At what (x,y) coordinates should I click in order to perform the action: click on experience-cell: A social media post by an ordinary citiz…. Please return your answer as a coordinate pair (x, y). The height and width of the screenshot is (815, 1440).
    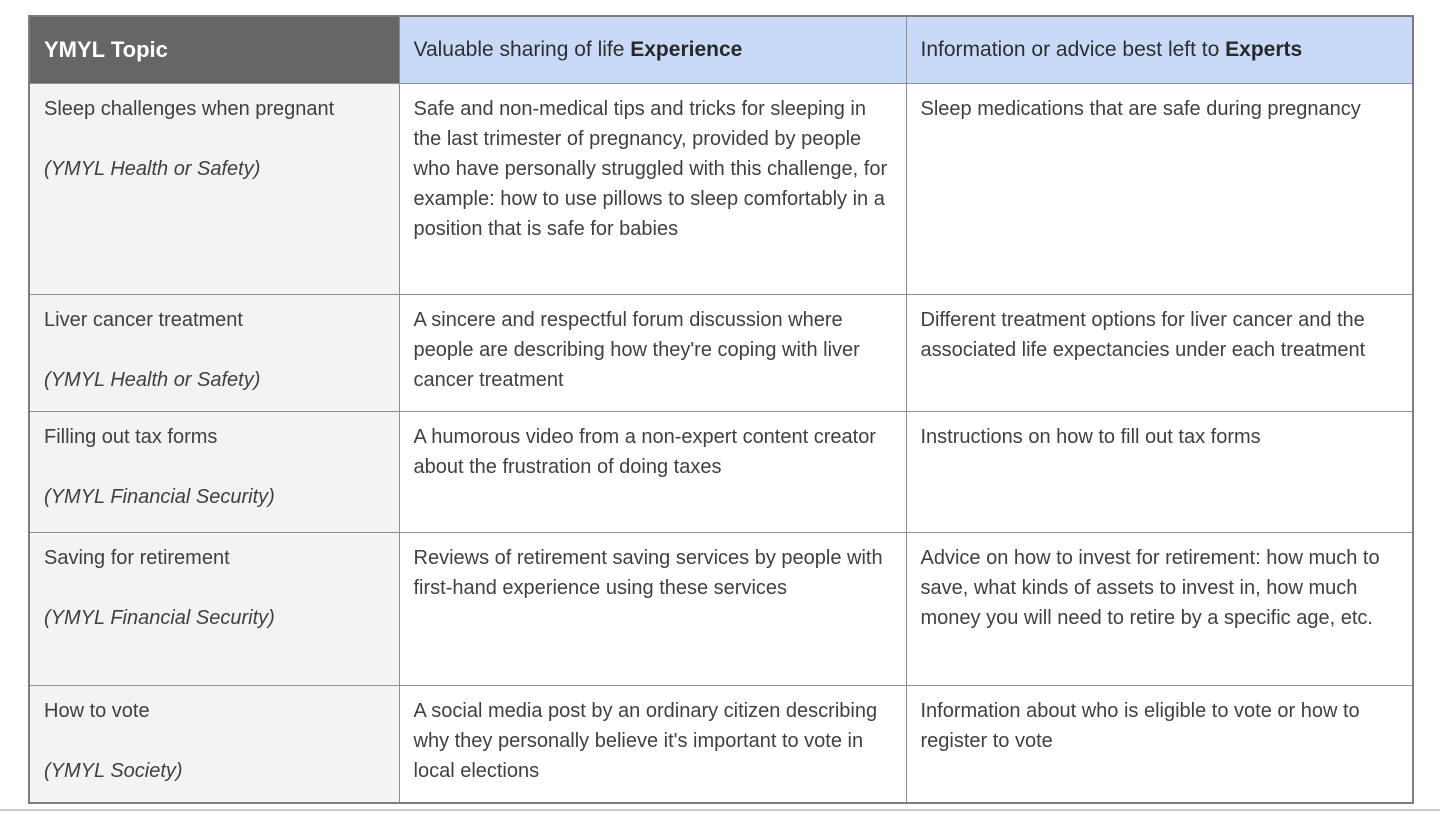
    Looking at the image, I should click on (652, 744).